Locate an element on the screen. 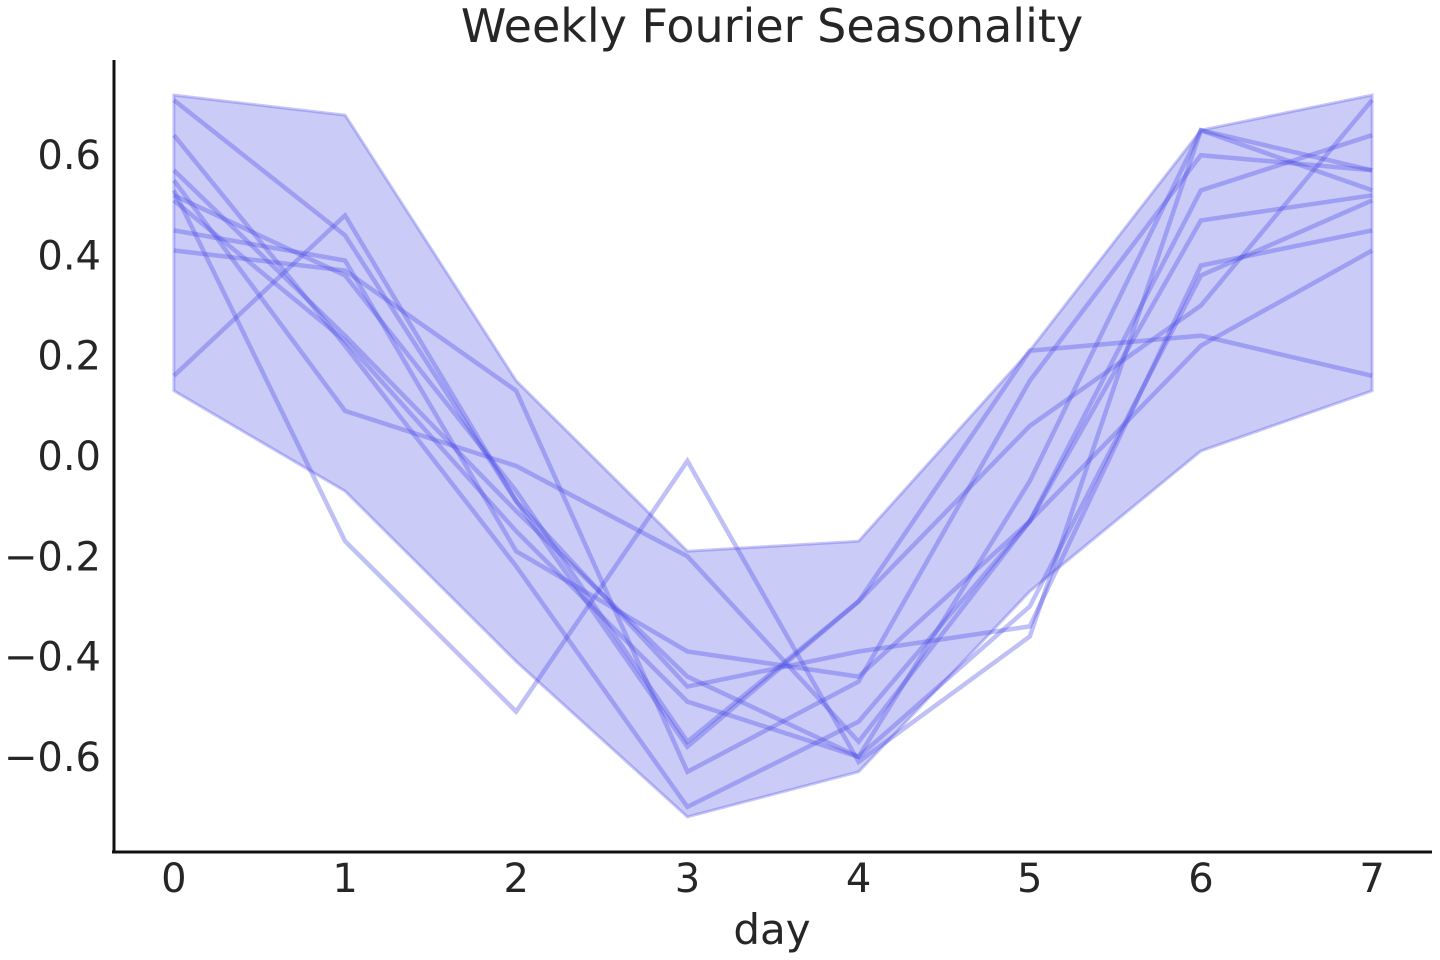 This screenshot has width=1440, height=960. y-tick-label: −0.2 is located at coordinates (52, 557).